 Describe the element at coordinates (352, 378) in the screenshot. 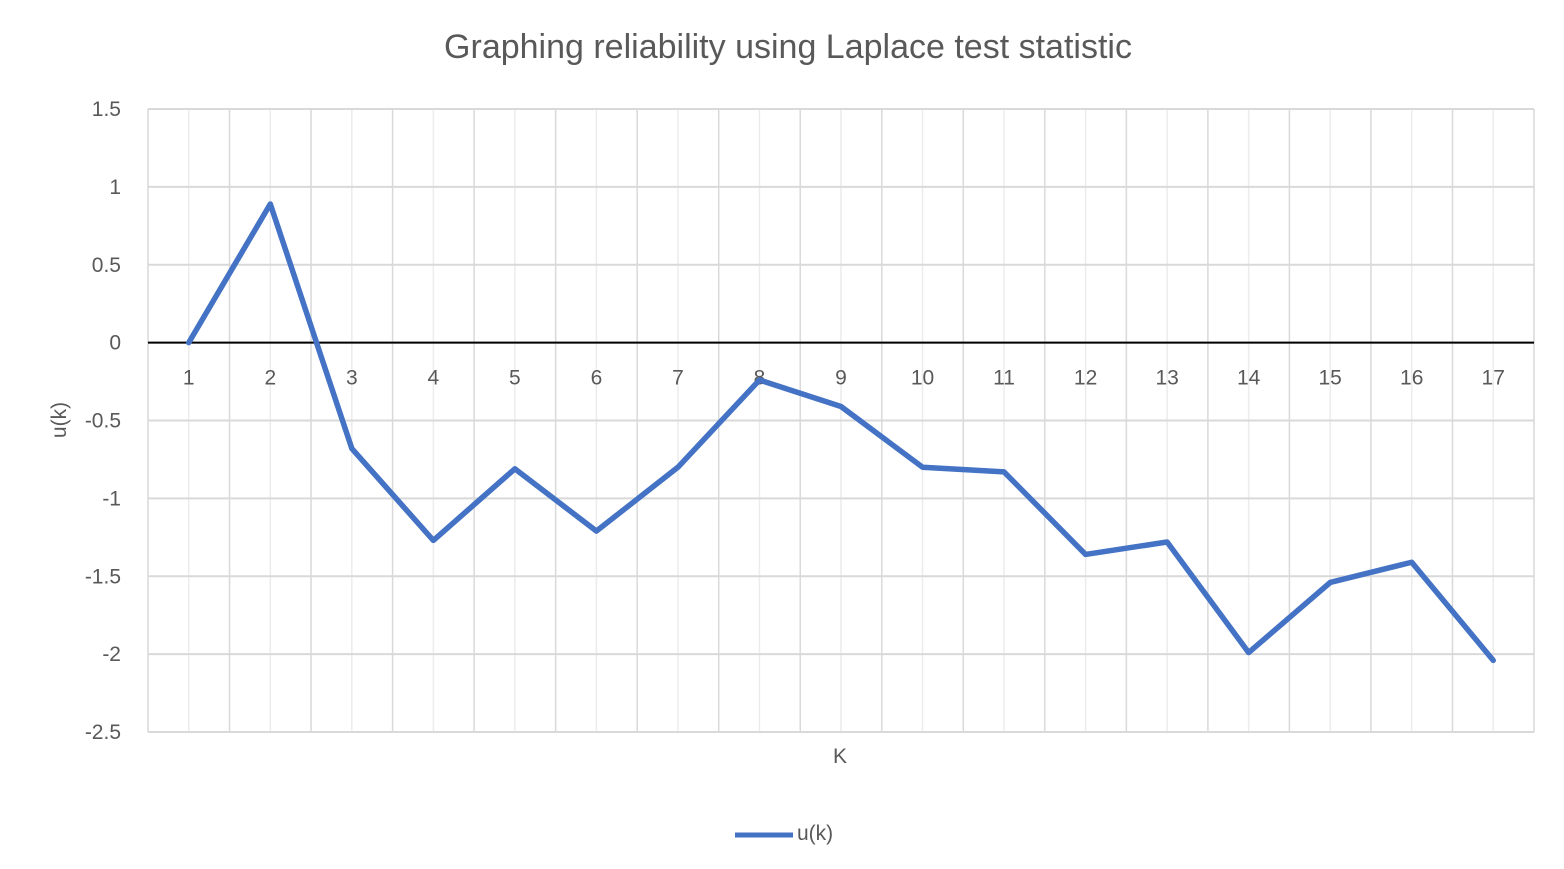

I see `x-tick-label: 3` at that location.